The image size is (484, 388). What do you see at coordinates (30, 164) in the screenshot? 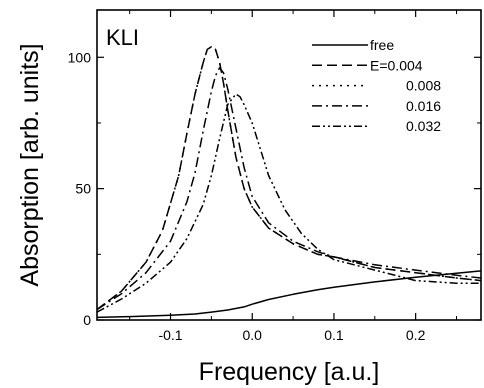
I see `y-axis-label: Absorption [arb. units]` at bounding box center [30, 164].